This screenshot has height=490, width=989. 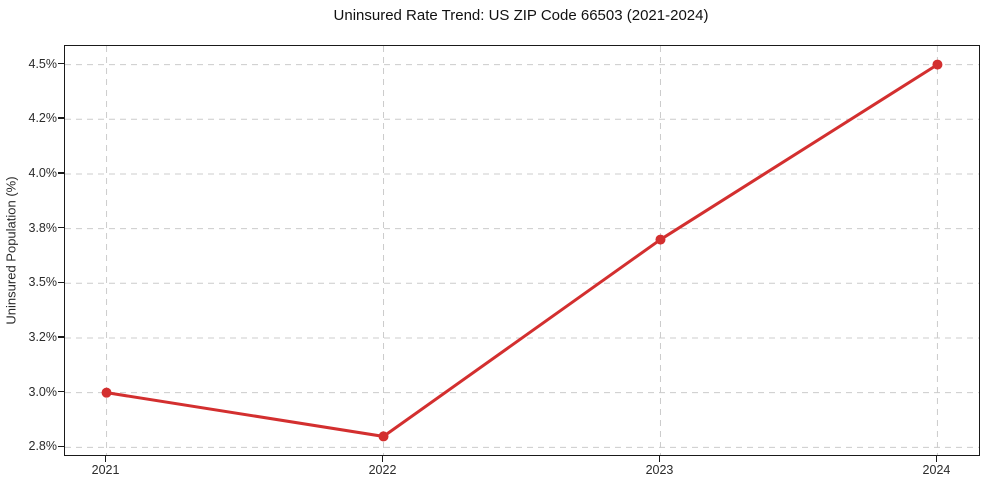 I want to click on y-tick-label: 4.0%, so click(x=43, y=172).